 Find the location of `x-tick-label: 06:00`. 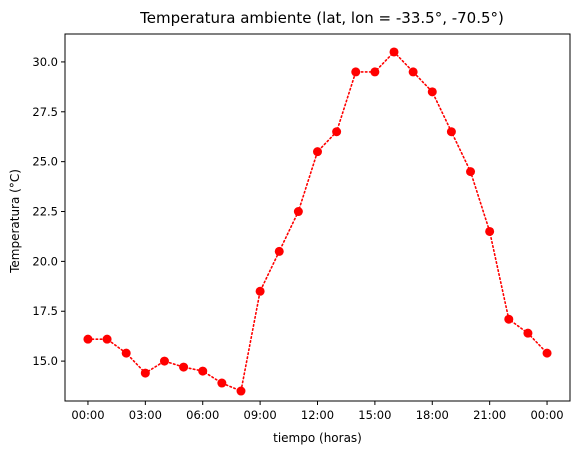

x-tick-label: 06:00 is located at coordinates (202, 415).